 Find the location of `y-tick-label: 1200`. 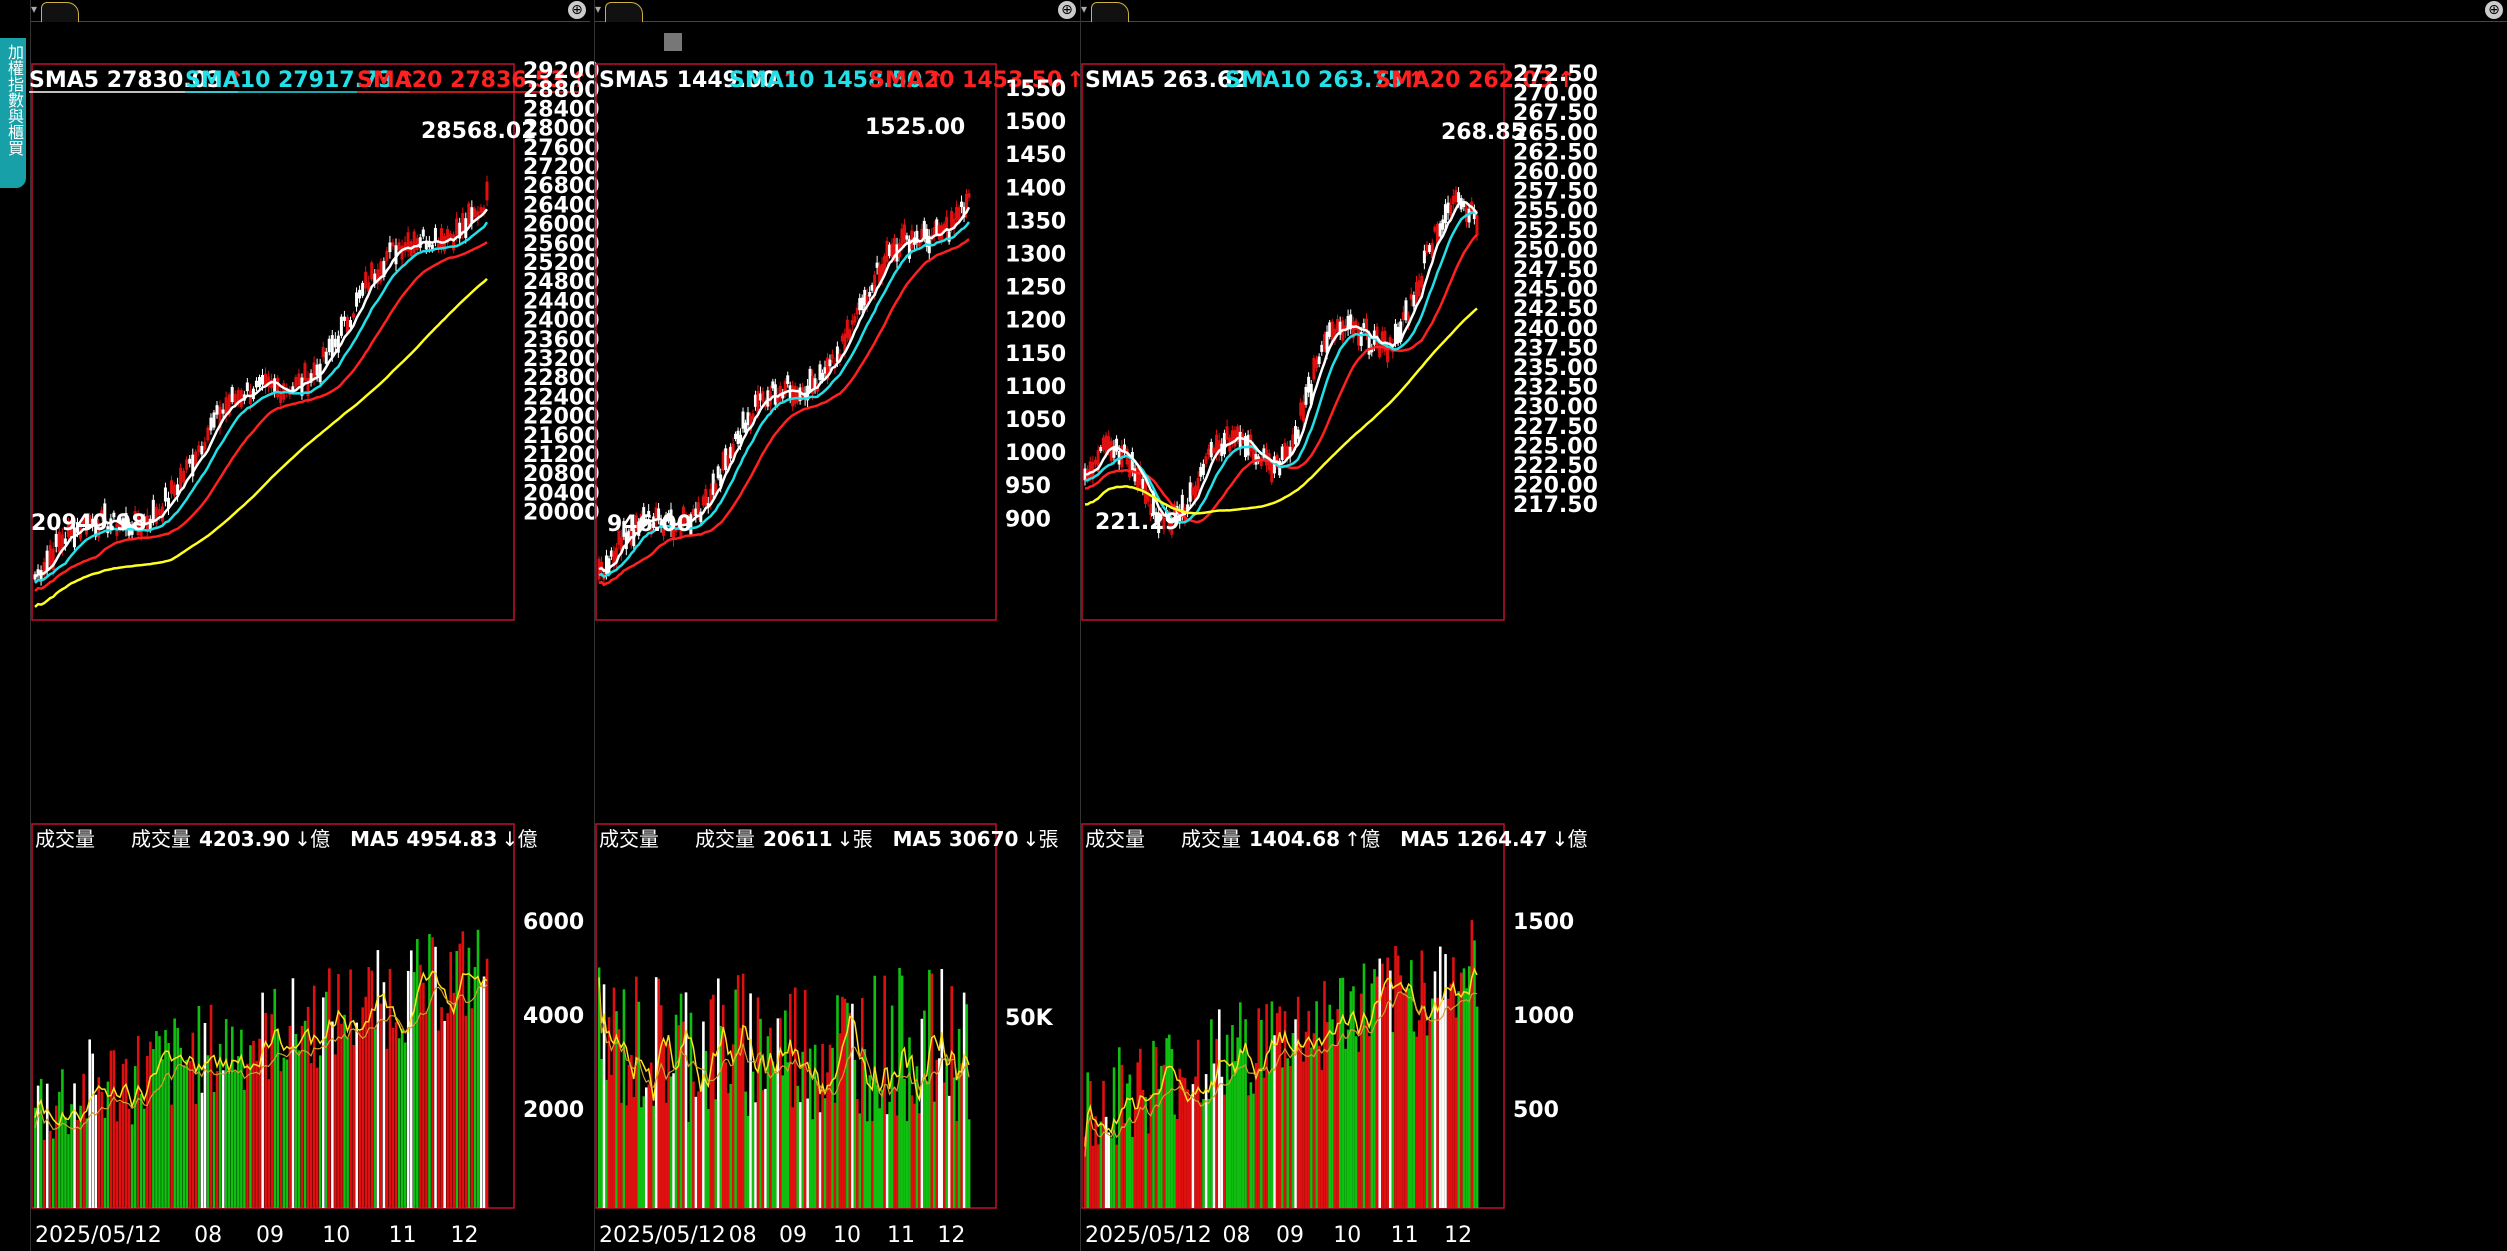

y-tick-label: 1200 is located at coordinates (1035, 321).